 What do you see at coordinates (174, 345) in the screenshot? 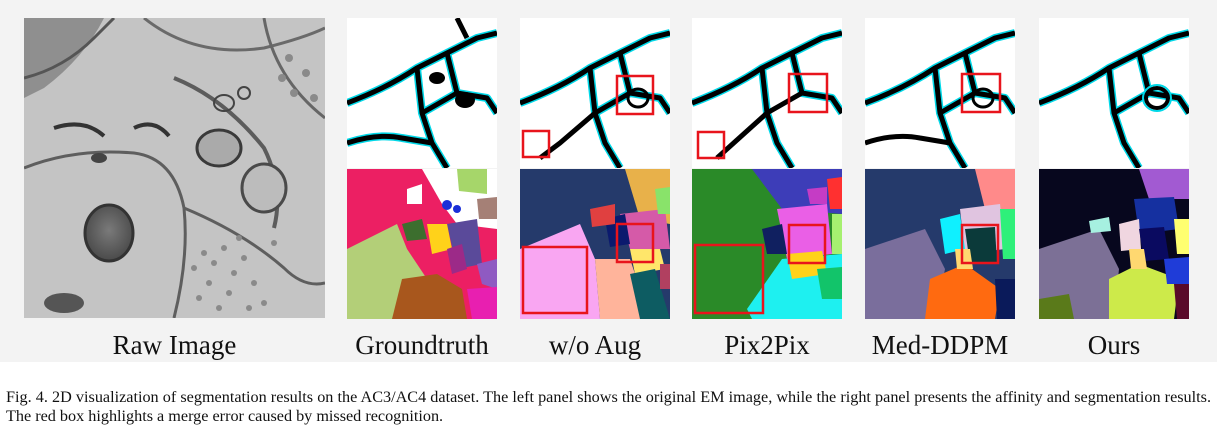
I see `label-raw-image: Raw Image` at bounding box center [174, 345].